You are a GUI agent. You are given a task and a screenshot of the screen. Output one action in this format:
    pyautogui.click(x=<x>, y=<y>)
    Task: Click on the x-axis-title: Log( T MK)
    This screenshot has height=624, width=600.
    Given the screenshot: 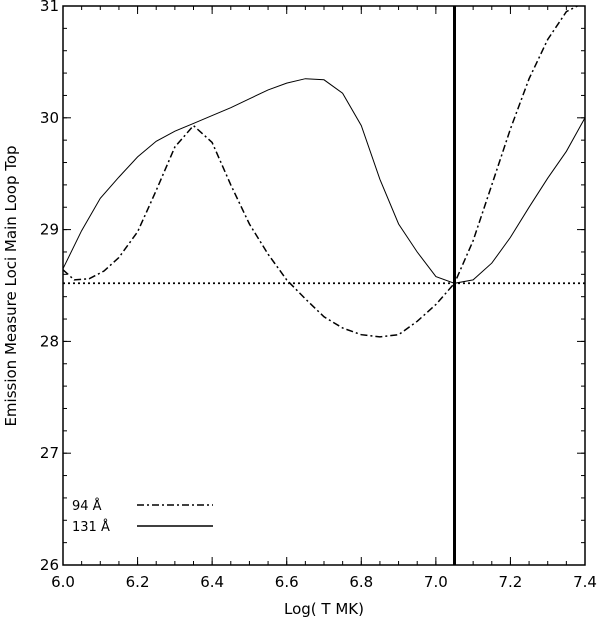 What is the action you would take?
    pyautogui.click(x=324, y=609)
    